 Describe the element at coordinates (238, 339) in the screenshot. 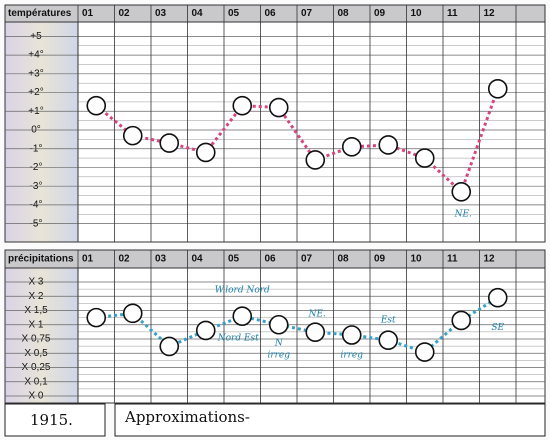

I see `annotation: Nord Est` at that location.